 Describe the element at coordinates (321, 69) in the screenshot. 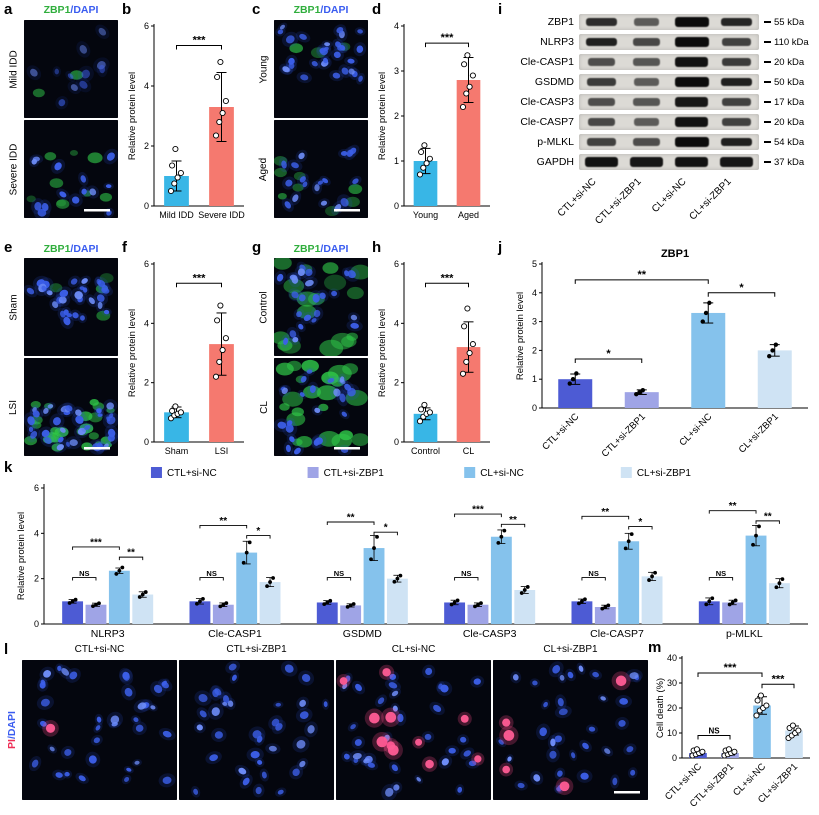

I see `micrograph-young` at that location.